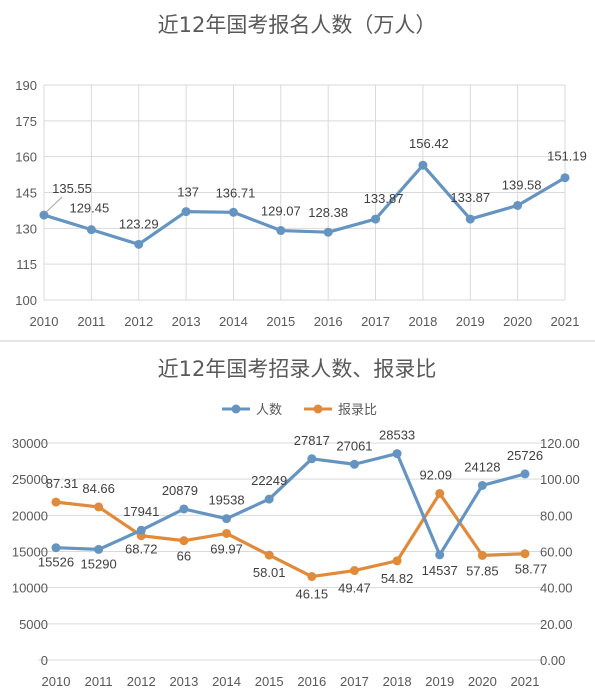 The height and width of the screenshot is (697, 595). What do you see at coordinates (560, 479) in the screenshot?
I see `y-right-tick-label: 100.00` at bounding box center [560, 479].